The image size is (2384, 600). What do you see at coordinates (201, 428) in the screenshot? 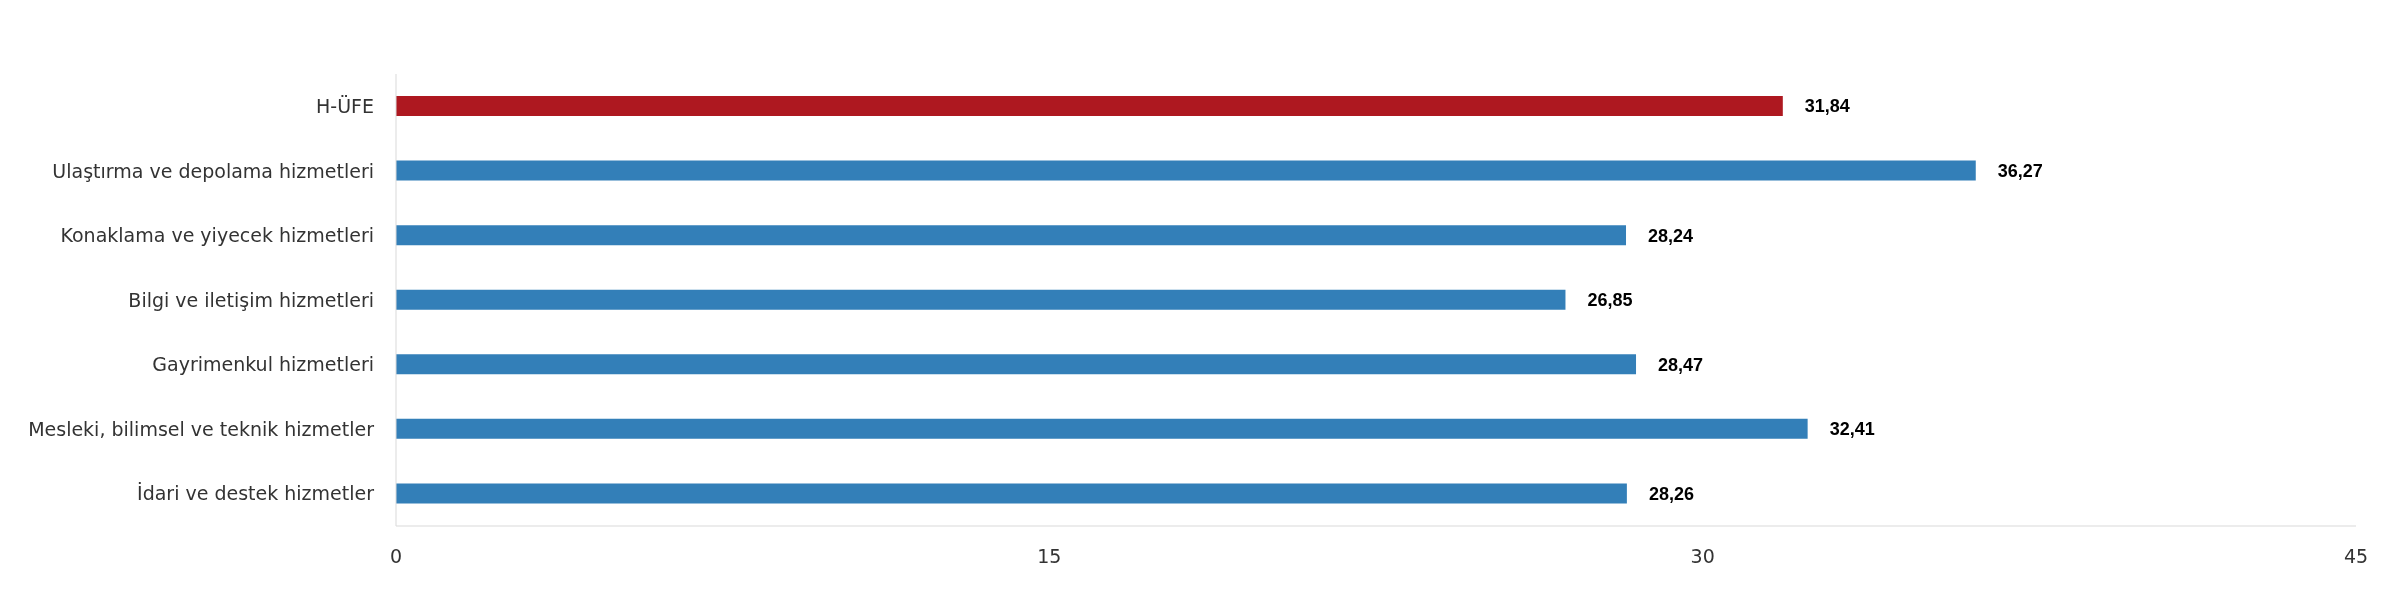
I see `y-tick-label: Mesleki, bilimsel ve teknik hizmetler` at bounding box center [201, 428].